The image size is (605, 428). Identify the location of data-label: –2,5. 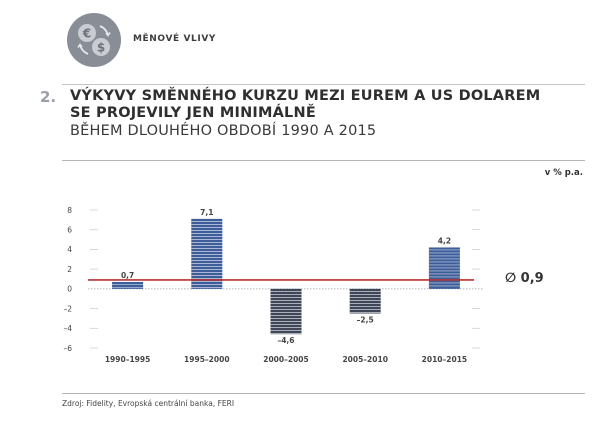
(365, 320).